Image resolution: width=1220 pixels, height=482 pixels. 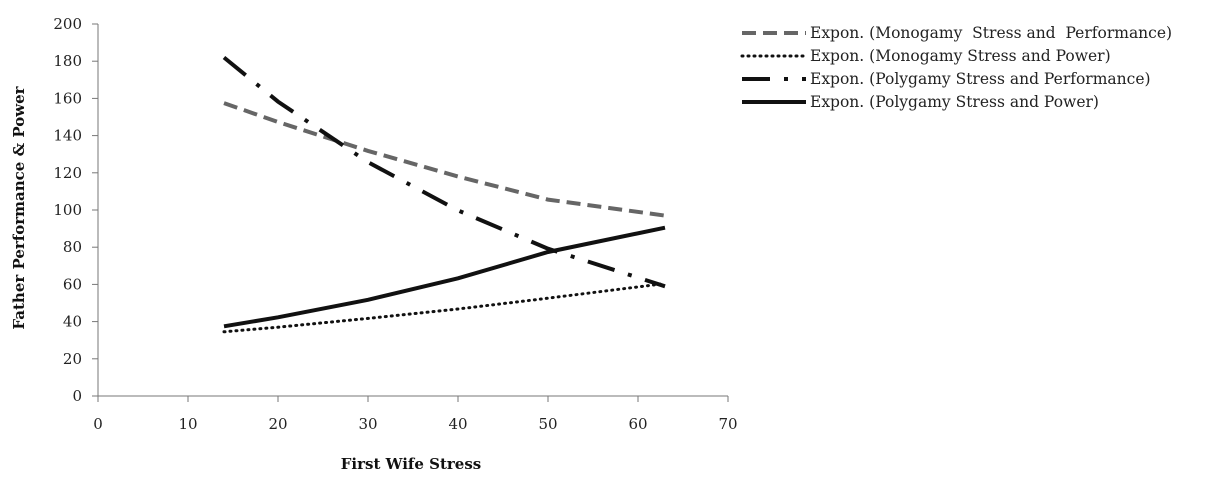 I want to click on x-tick-label: 10, so click(x=187, y=424).